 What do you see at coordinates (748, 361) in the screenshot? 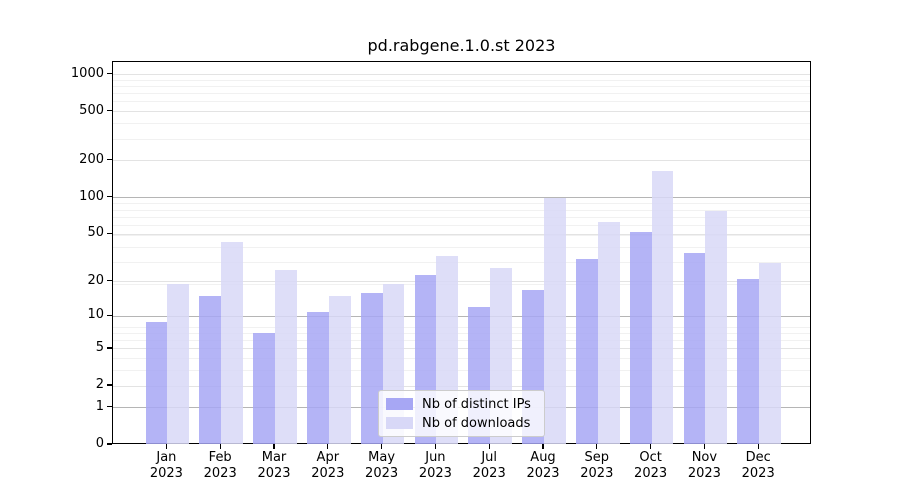
I see `bar-distinct-ips-dec` at bounding box center [748, 361].